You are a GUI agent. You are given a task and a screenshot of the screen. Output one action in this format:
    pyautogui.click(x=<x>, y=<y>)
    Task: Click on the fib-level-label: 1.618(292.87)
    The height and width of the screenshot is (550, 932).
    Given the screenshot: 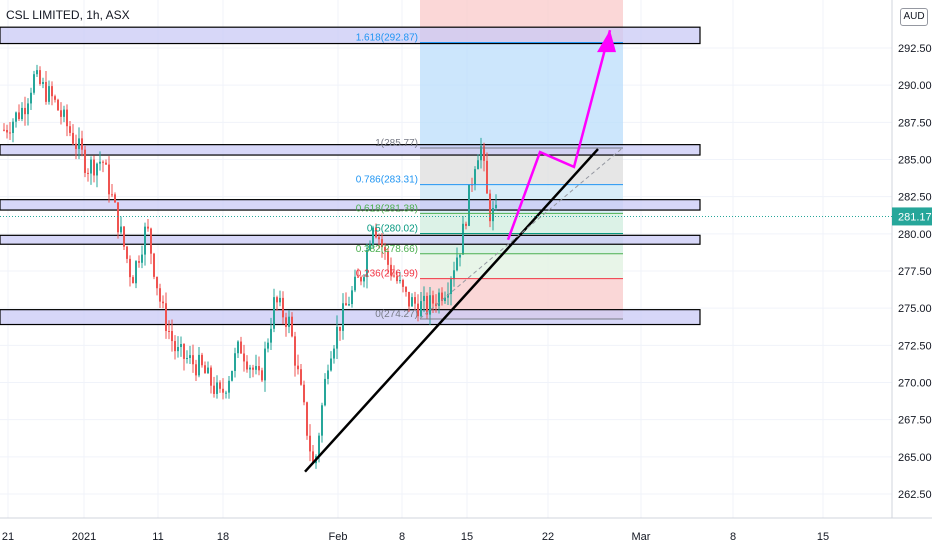 What is the action you would take?
    pyautogui.click(x=387, y=37)
    